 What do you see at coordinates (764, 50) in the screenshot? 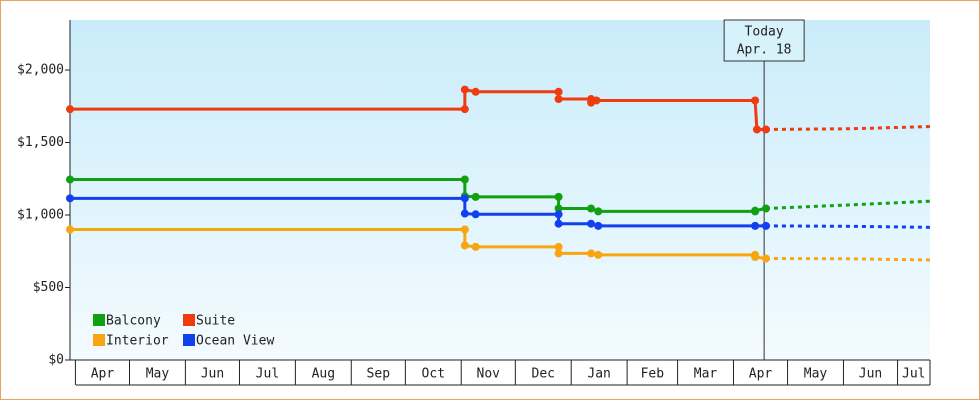
I see `today-date: Apr. 18` at bounding box center [764, 50].